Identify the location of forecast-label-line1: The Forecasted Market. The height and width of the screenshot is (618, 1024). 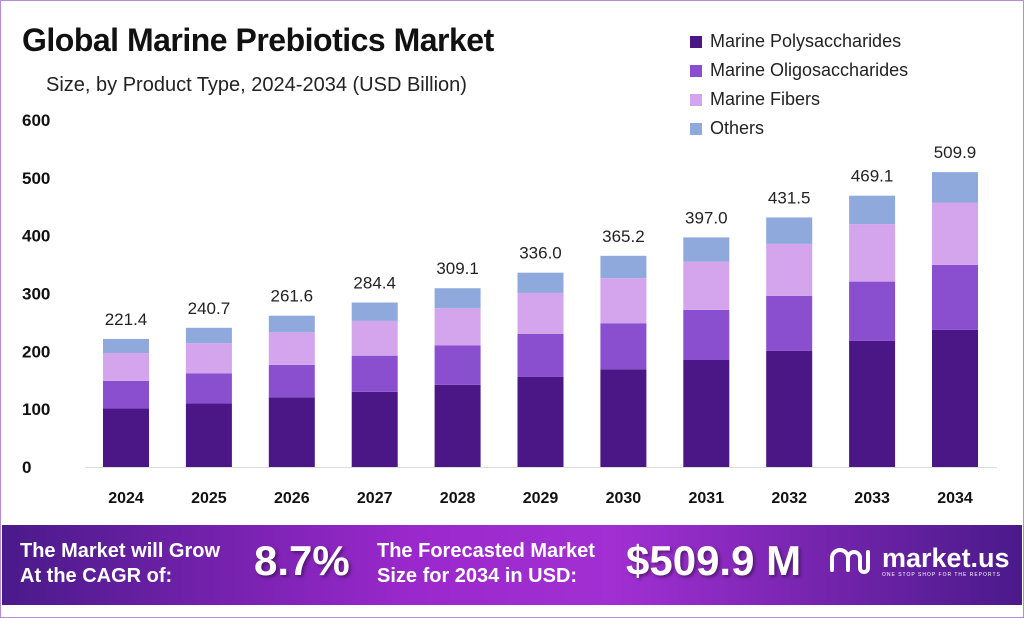
(486, 551).